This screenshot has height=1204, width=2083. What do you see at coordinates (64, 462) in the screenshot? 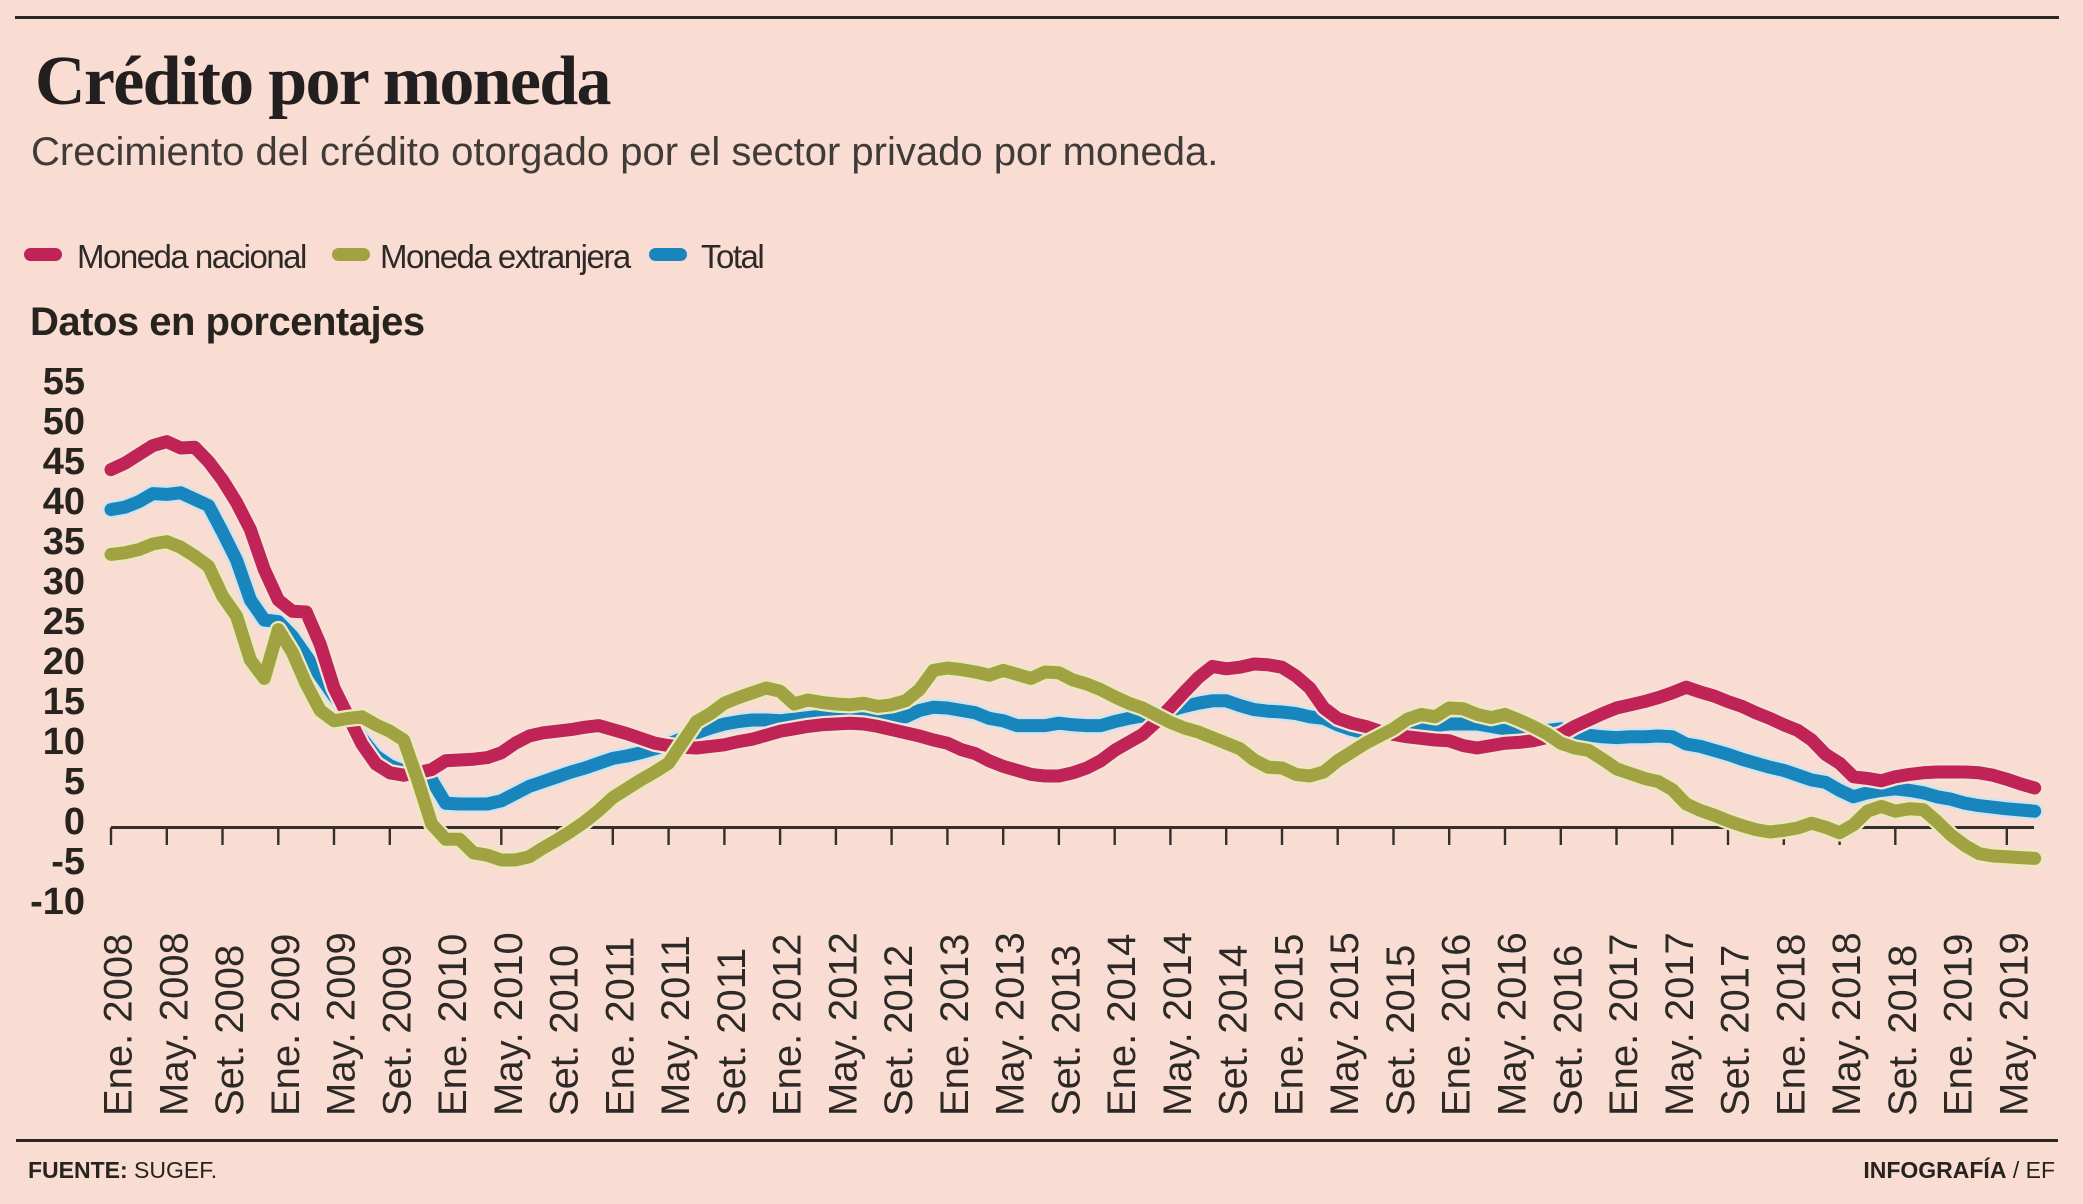
I see `svg-text: 45` at bounding box center [64, 462].